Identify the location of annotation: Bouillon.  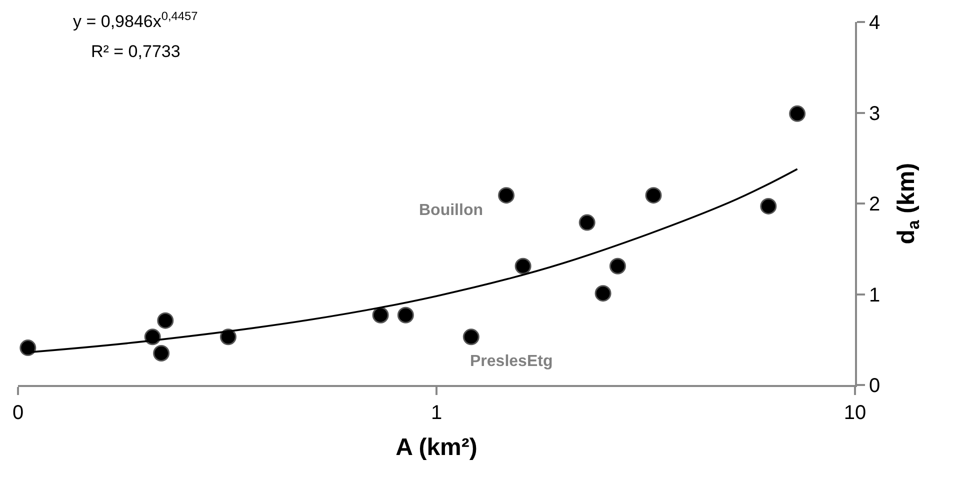
(451, 210).